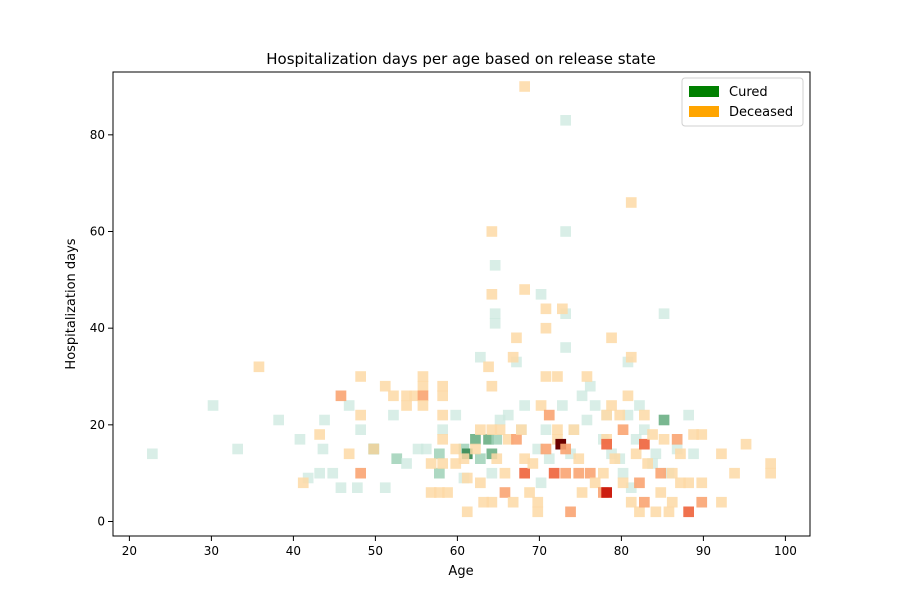 This screenshot has height=604, width=900. Describe the element at coordinates (748, 92) in the screenshot. I see `legend-label-cured: Cured` at that location.